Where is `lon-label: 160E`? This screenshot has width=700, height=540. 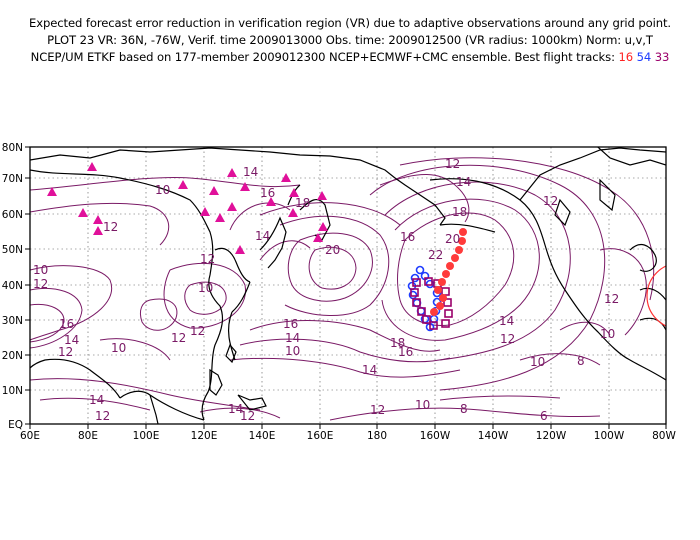
lon-label: 160E is located at coordinates (320, 436).